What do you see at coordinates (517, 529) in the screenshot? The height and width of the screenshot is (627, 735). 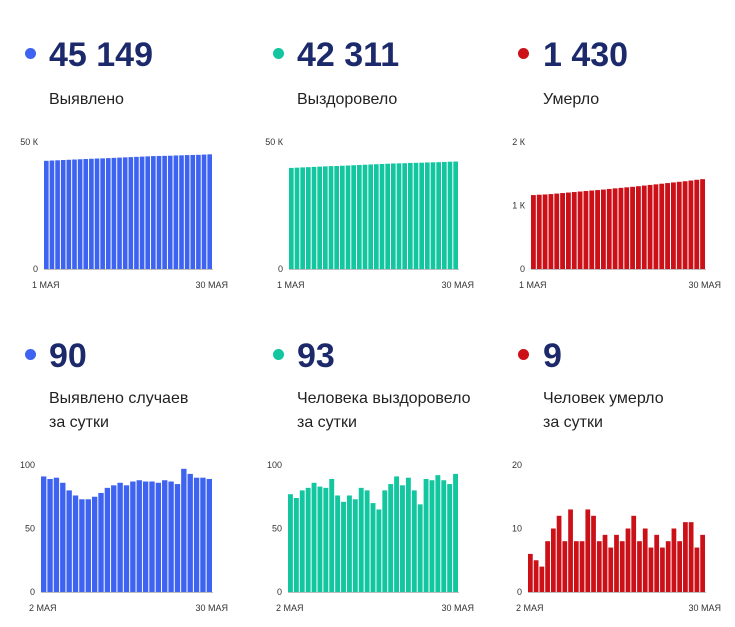 I see `y-tick-label: 10` at bounding box center [517, 529].